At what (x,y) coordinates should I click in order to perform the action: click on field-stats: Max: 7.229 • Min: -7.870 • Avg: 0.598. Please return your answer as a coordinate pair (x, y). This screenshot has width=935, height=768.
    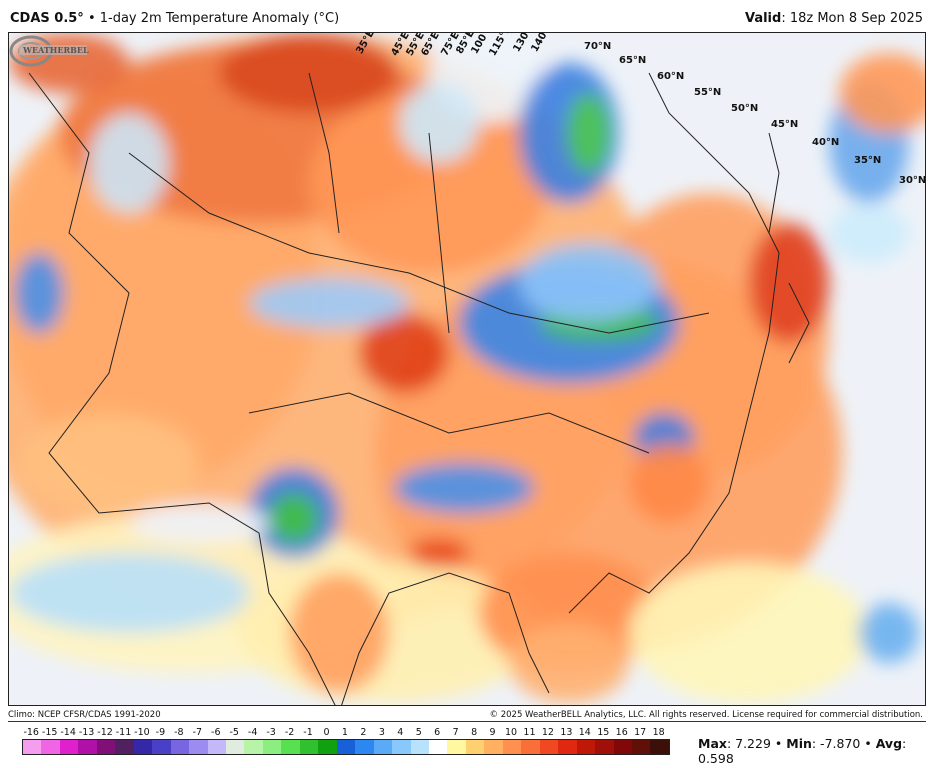
    Looking at the image, I should click on (816, 751).